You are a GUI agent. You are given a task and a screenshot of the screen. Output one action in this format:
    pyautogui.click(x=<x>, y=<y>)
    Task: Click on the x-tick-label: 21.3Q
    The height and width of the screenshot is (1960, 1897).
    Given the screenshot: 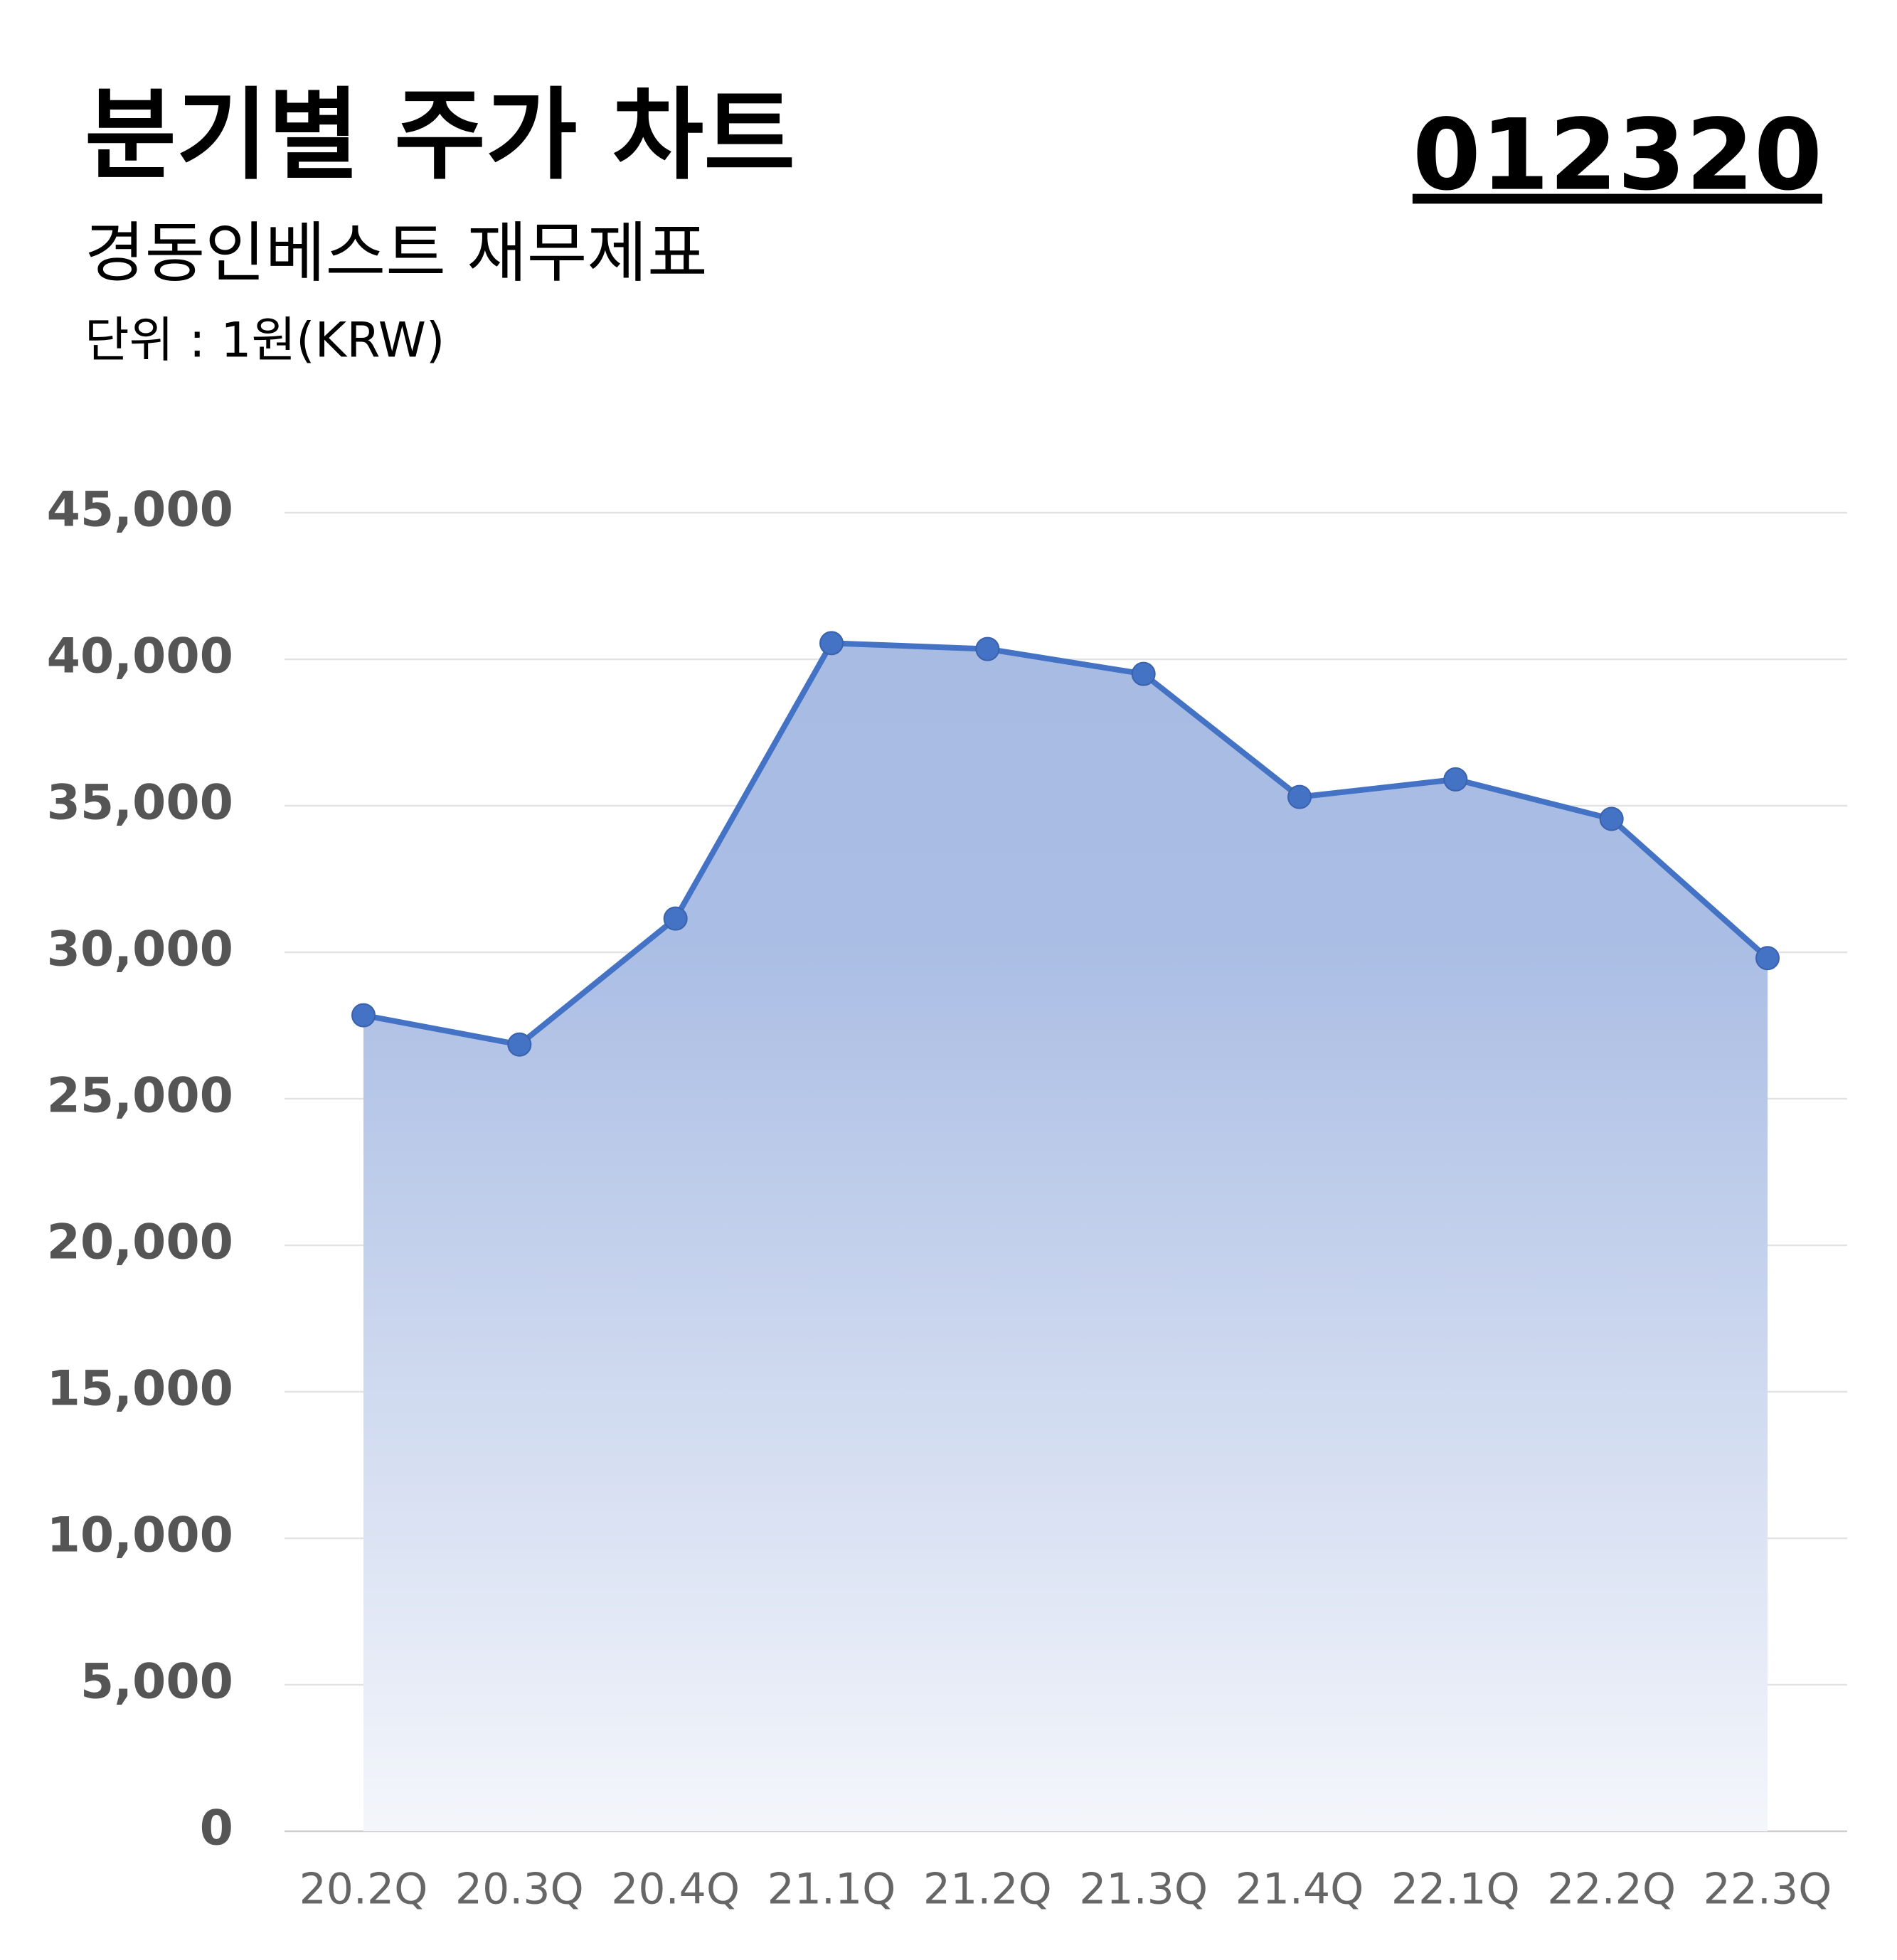 What is the action you would take?
    pyautogui.click(x=1143, y=1889)
    